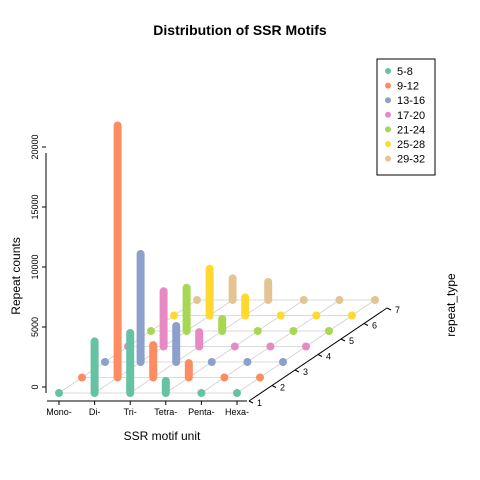 The height and width of the screenshot is (480, 480). I want to click on depth-tick-label: 6, so click(374, 326).